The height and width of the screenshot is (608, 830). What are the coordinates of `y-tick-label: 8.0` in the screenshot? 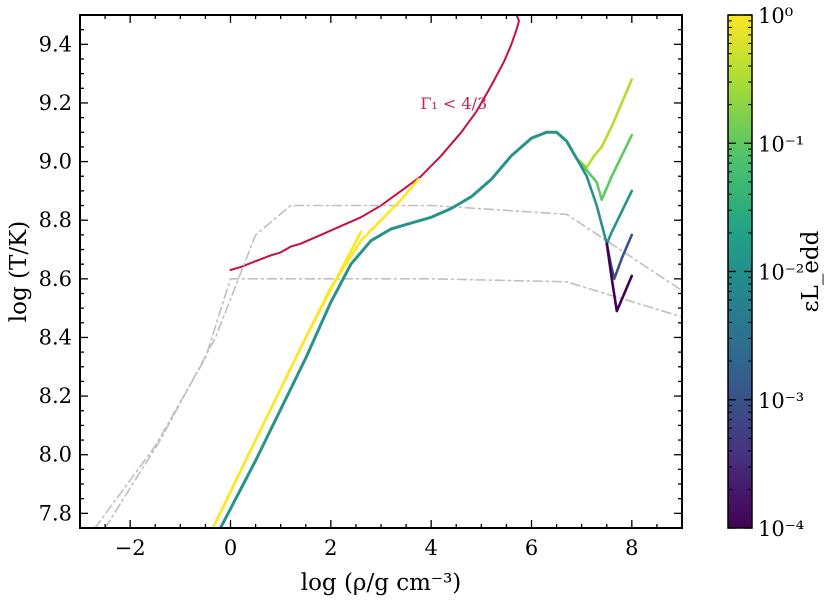 It's located at (55, 455).